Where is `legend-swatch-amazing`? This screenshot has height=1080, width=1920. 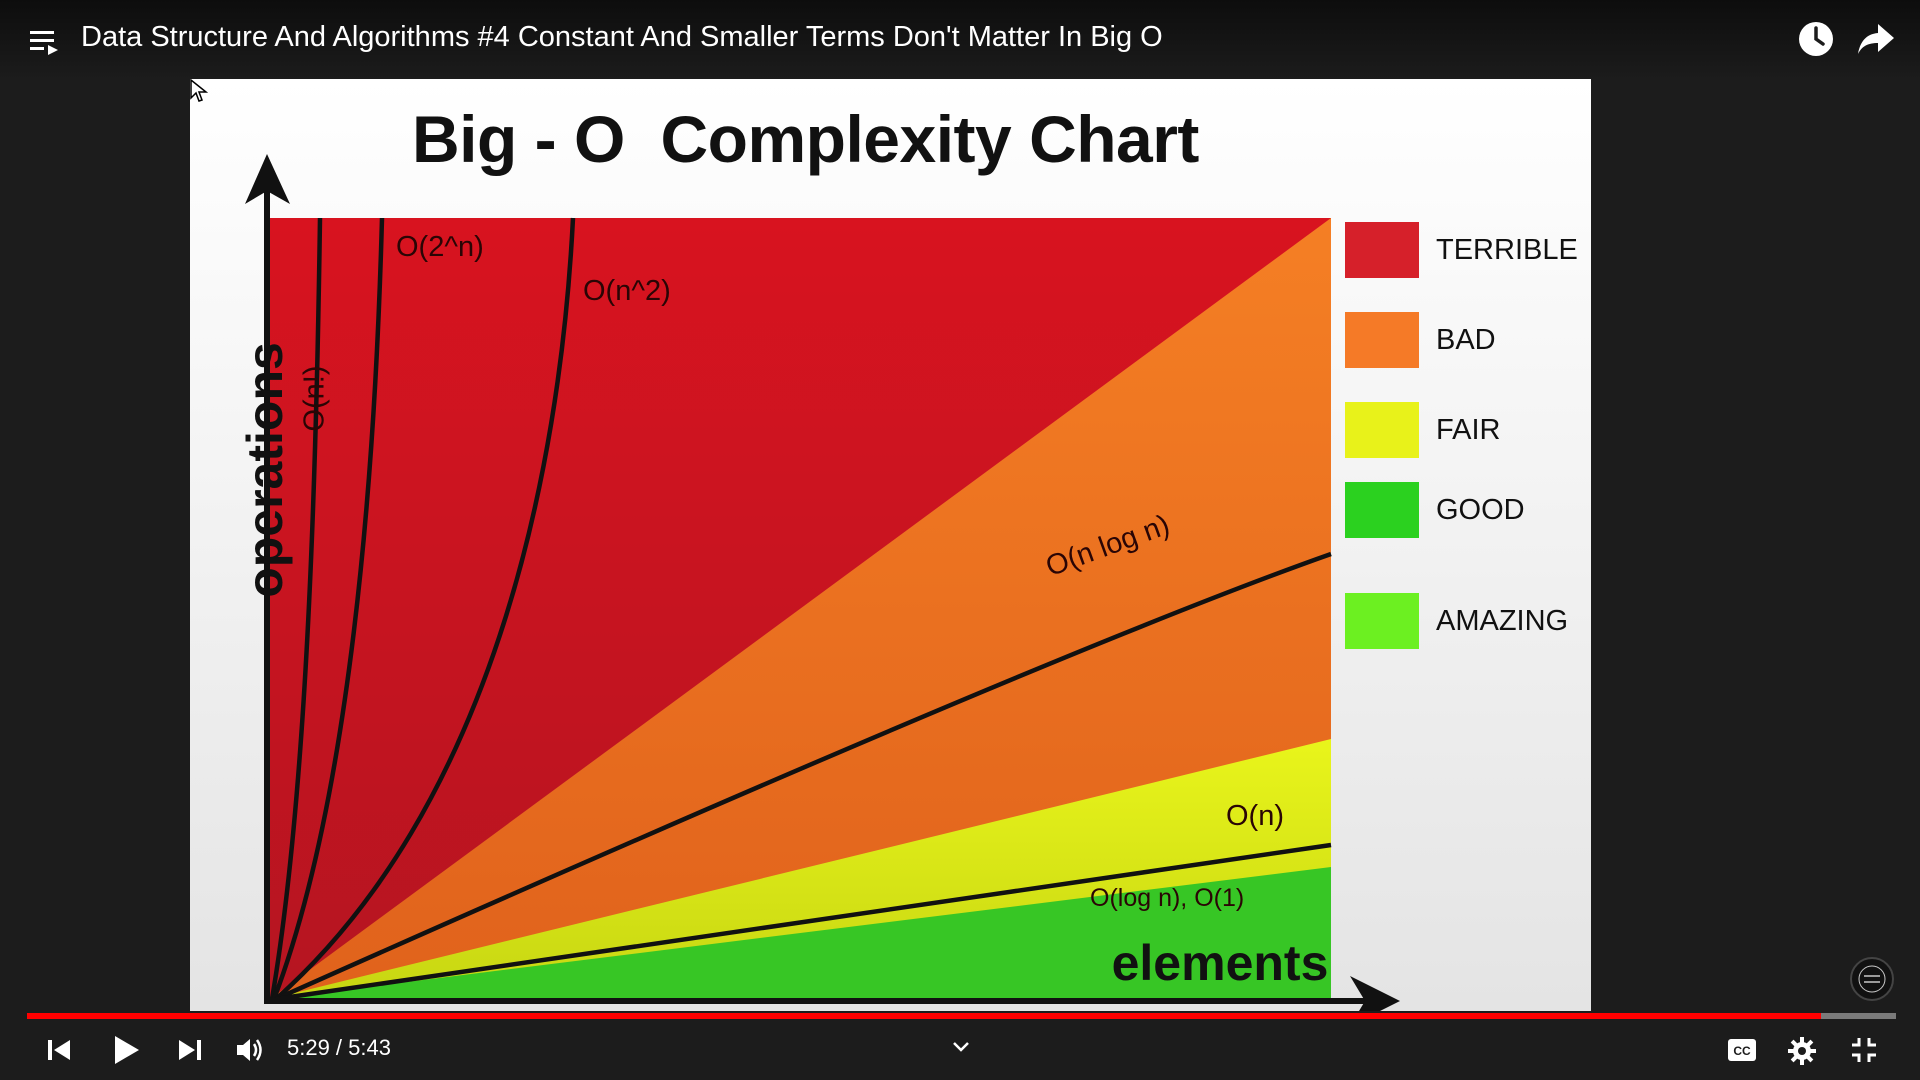 legend-swatch-amazing is located at coordinates (1382, 621).